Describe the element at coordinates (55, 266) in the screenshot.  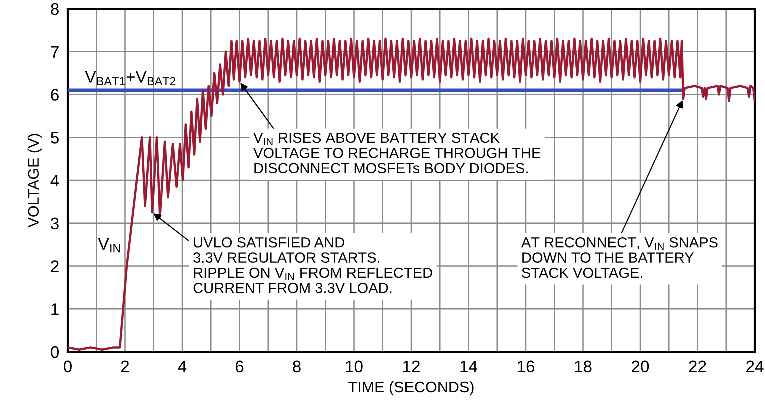
I see `y-tick-label: 2` at that location.